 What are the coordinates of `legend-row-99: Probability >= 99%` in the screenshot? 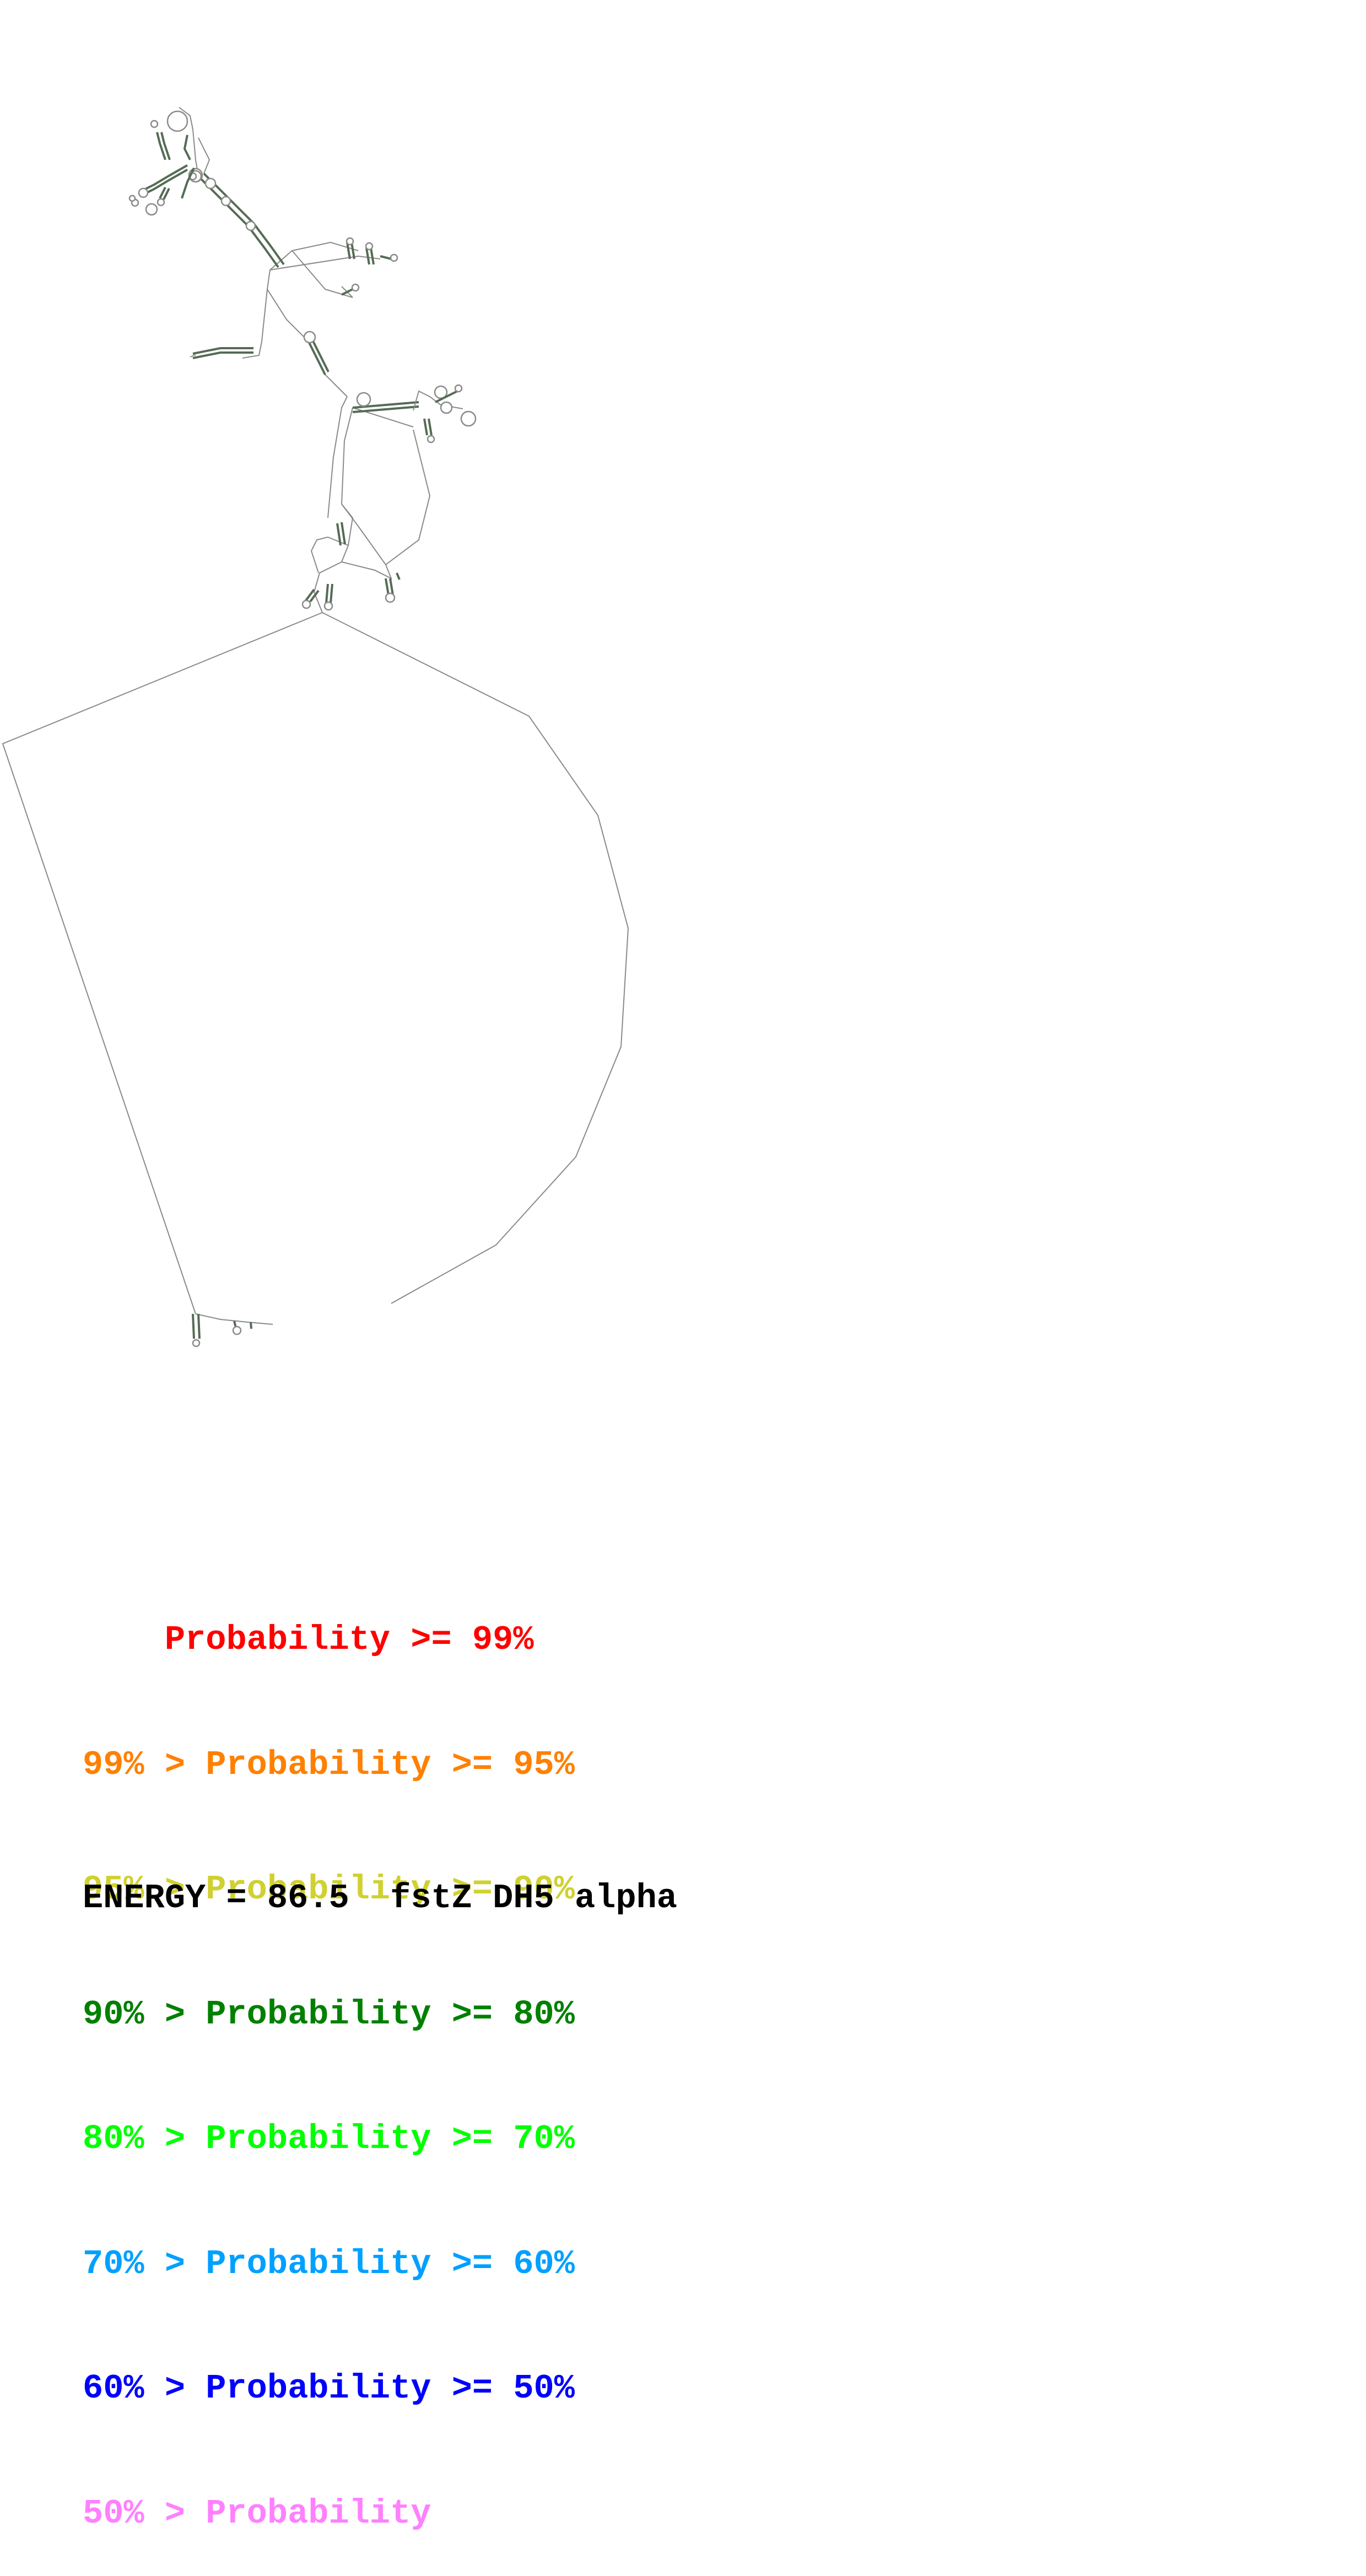 It's located at (329, 1640).